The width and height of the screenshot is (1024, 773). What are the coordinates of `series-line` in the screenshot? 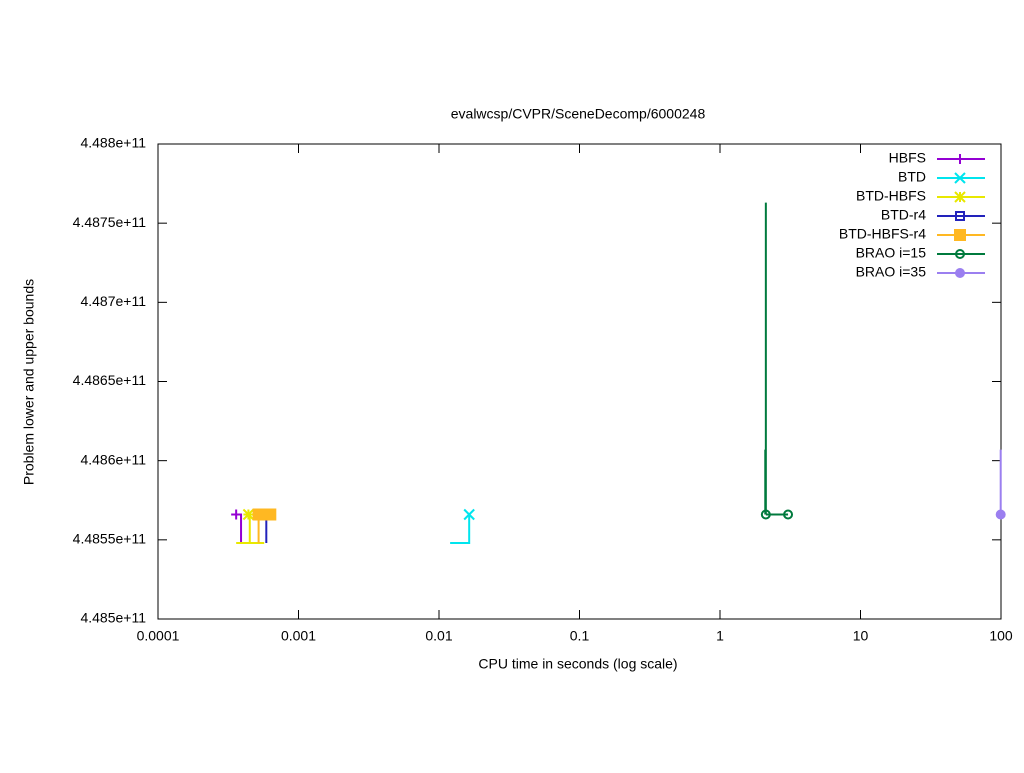 It's located at (460, 529).